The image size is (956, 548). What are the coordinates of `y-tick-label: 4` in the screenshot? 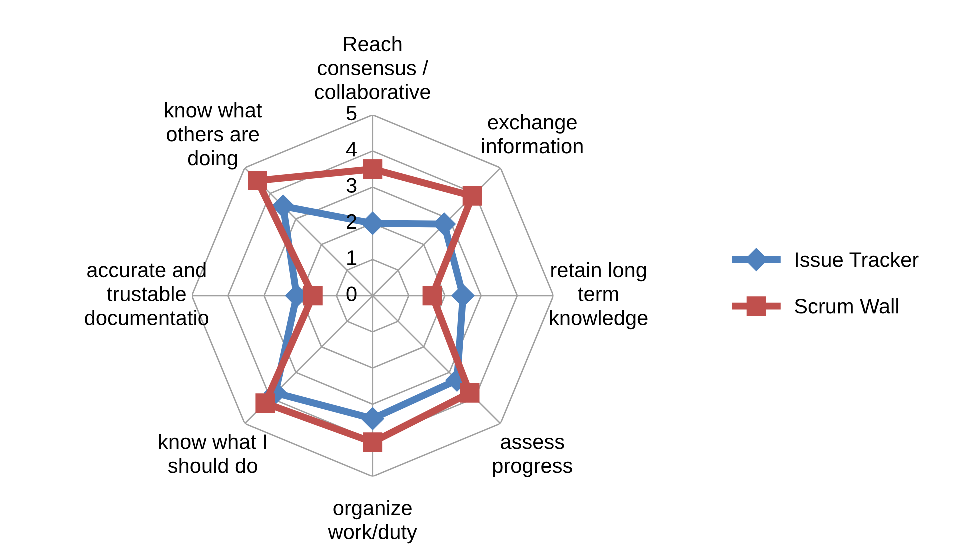 It's located at (351, 149).